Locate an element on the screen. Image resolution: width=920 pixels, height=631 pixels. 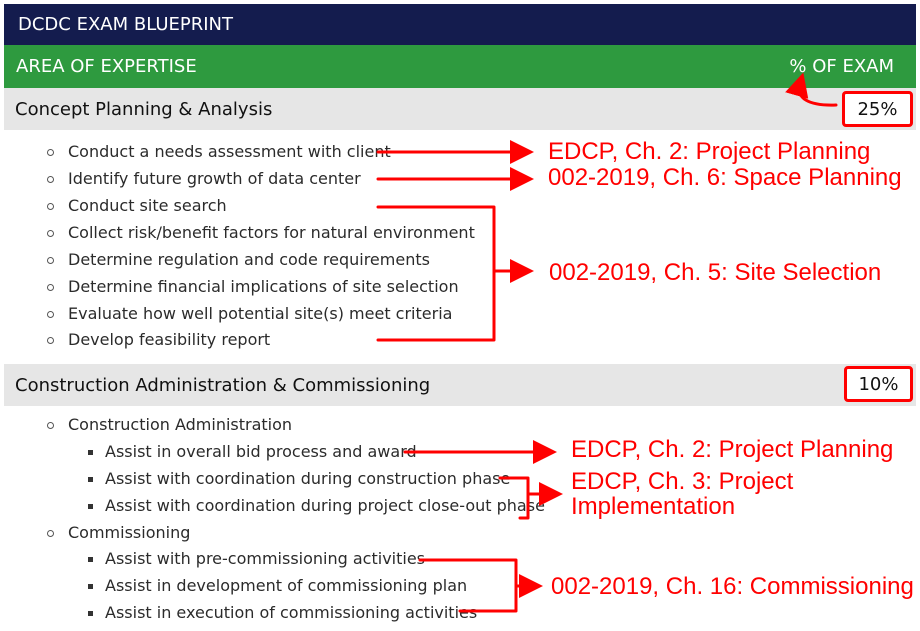
group-label: Commissioning is located at coordinates (129, 532).